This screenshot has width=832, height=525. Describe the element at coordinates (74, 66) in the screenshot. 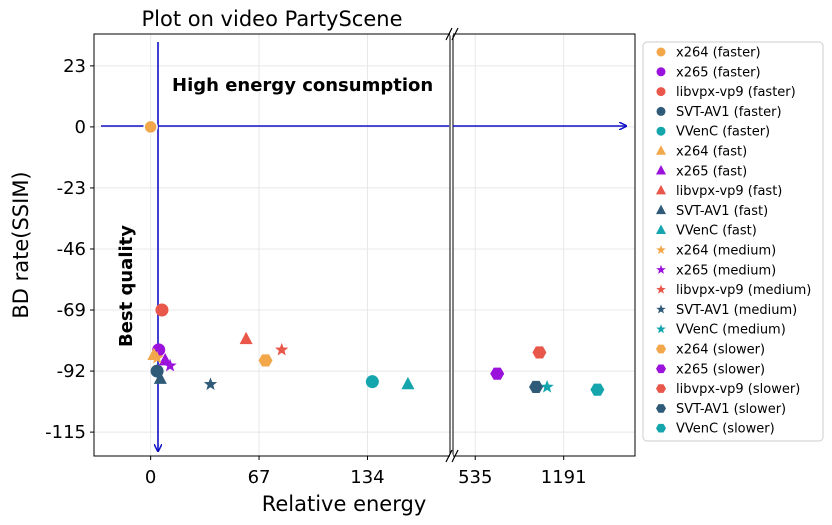

I see `y-tick-label: 23` at that location.